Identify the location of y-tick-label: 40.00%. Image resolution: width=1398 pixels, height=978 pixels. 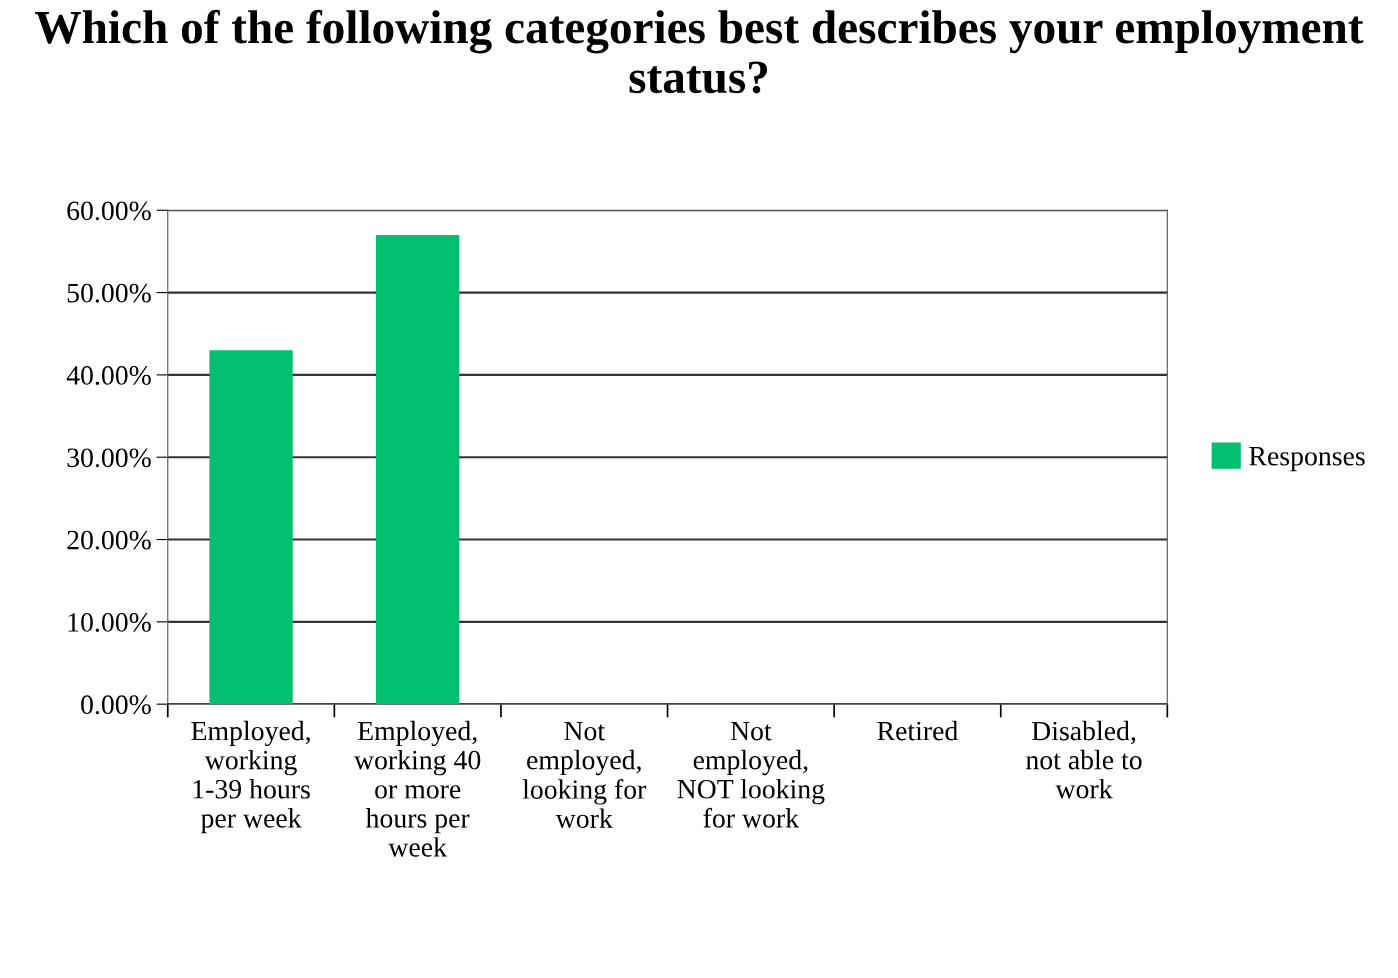
(108, 375).